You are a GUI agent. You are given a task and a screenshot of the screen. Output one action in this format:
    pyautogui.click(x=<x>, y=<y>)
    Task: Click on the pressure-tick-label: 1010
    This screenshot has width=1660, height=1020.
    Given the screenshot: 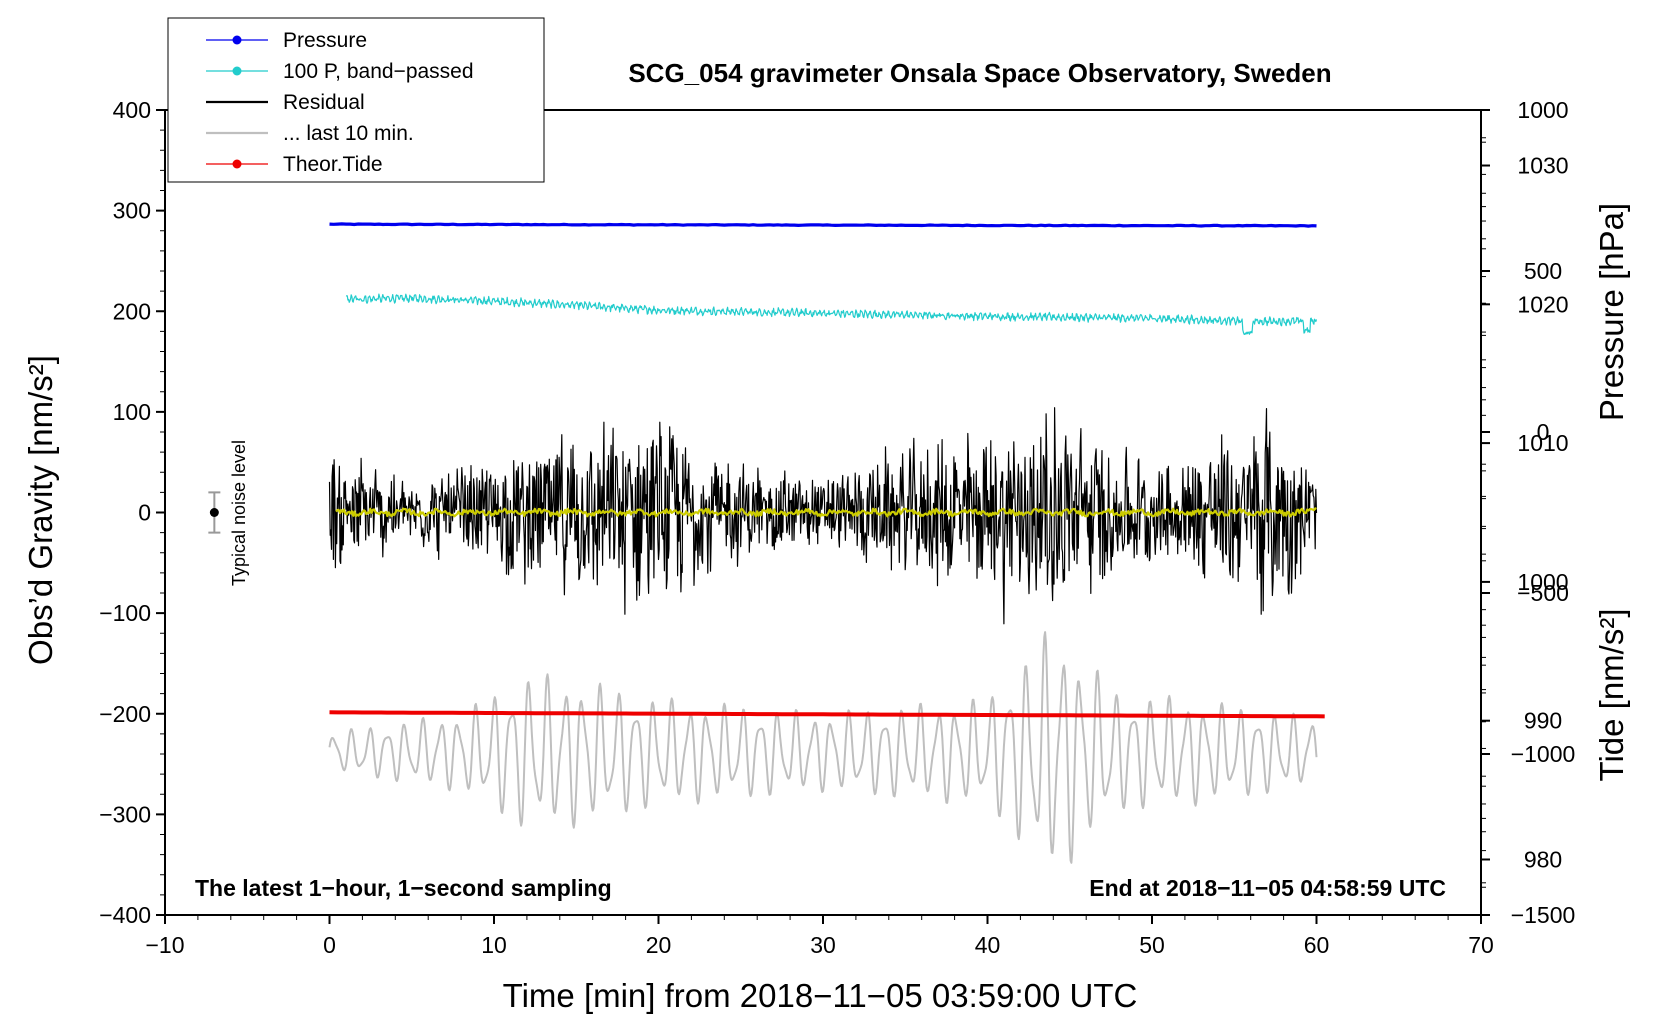 What is the action you would take?
    pyautogui.click(x=1542, y=443)
    